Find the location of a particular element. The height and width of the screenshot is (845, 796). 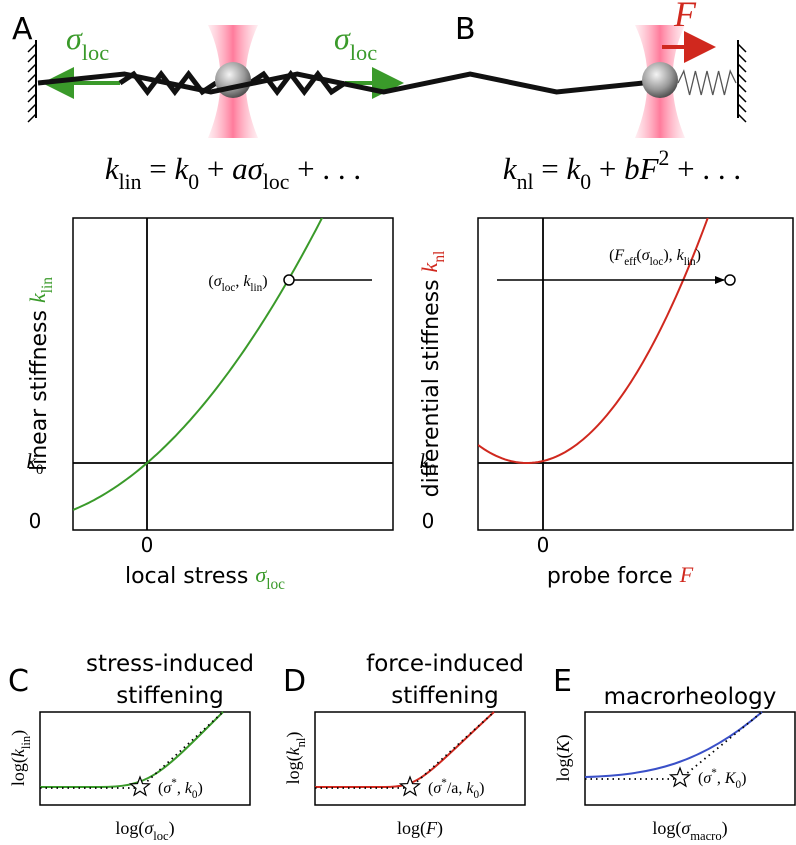

text-part: probe force is located at coordinates (613, 576).